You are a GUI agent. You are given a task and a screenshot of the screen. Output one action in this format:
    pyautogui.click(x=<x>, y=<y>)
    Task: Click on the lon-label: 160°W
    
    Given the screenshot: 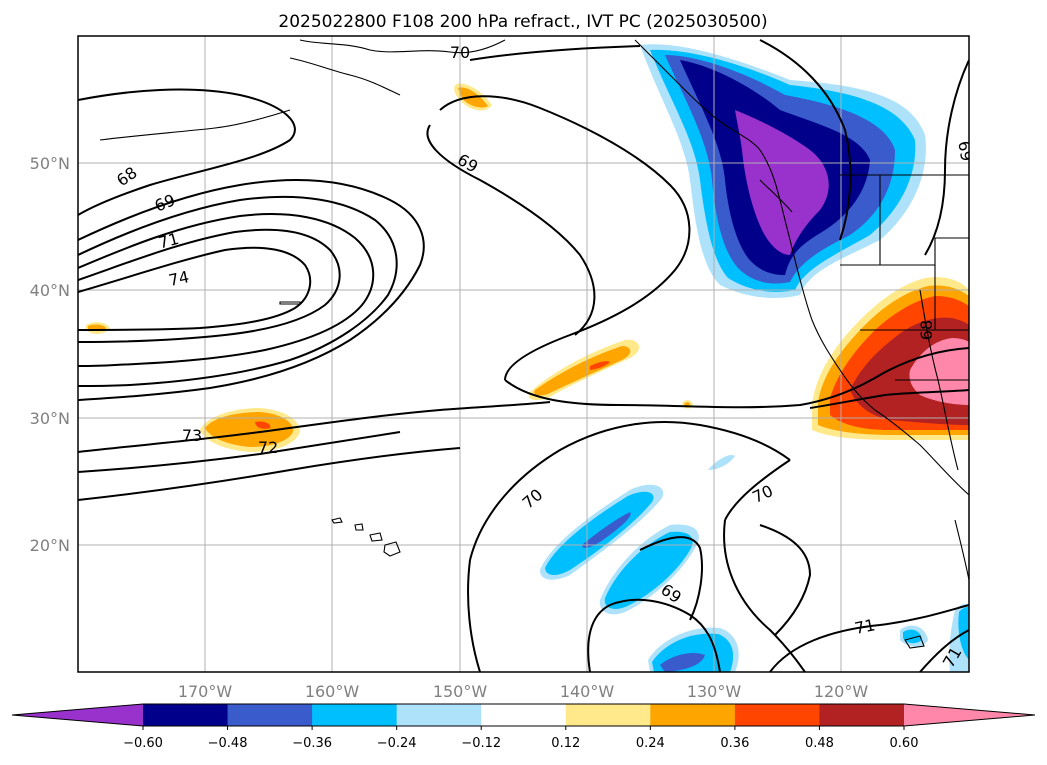 What is the action you would take?
    pyautogui.click(x=332, y=691)
    